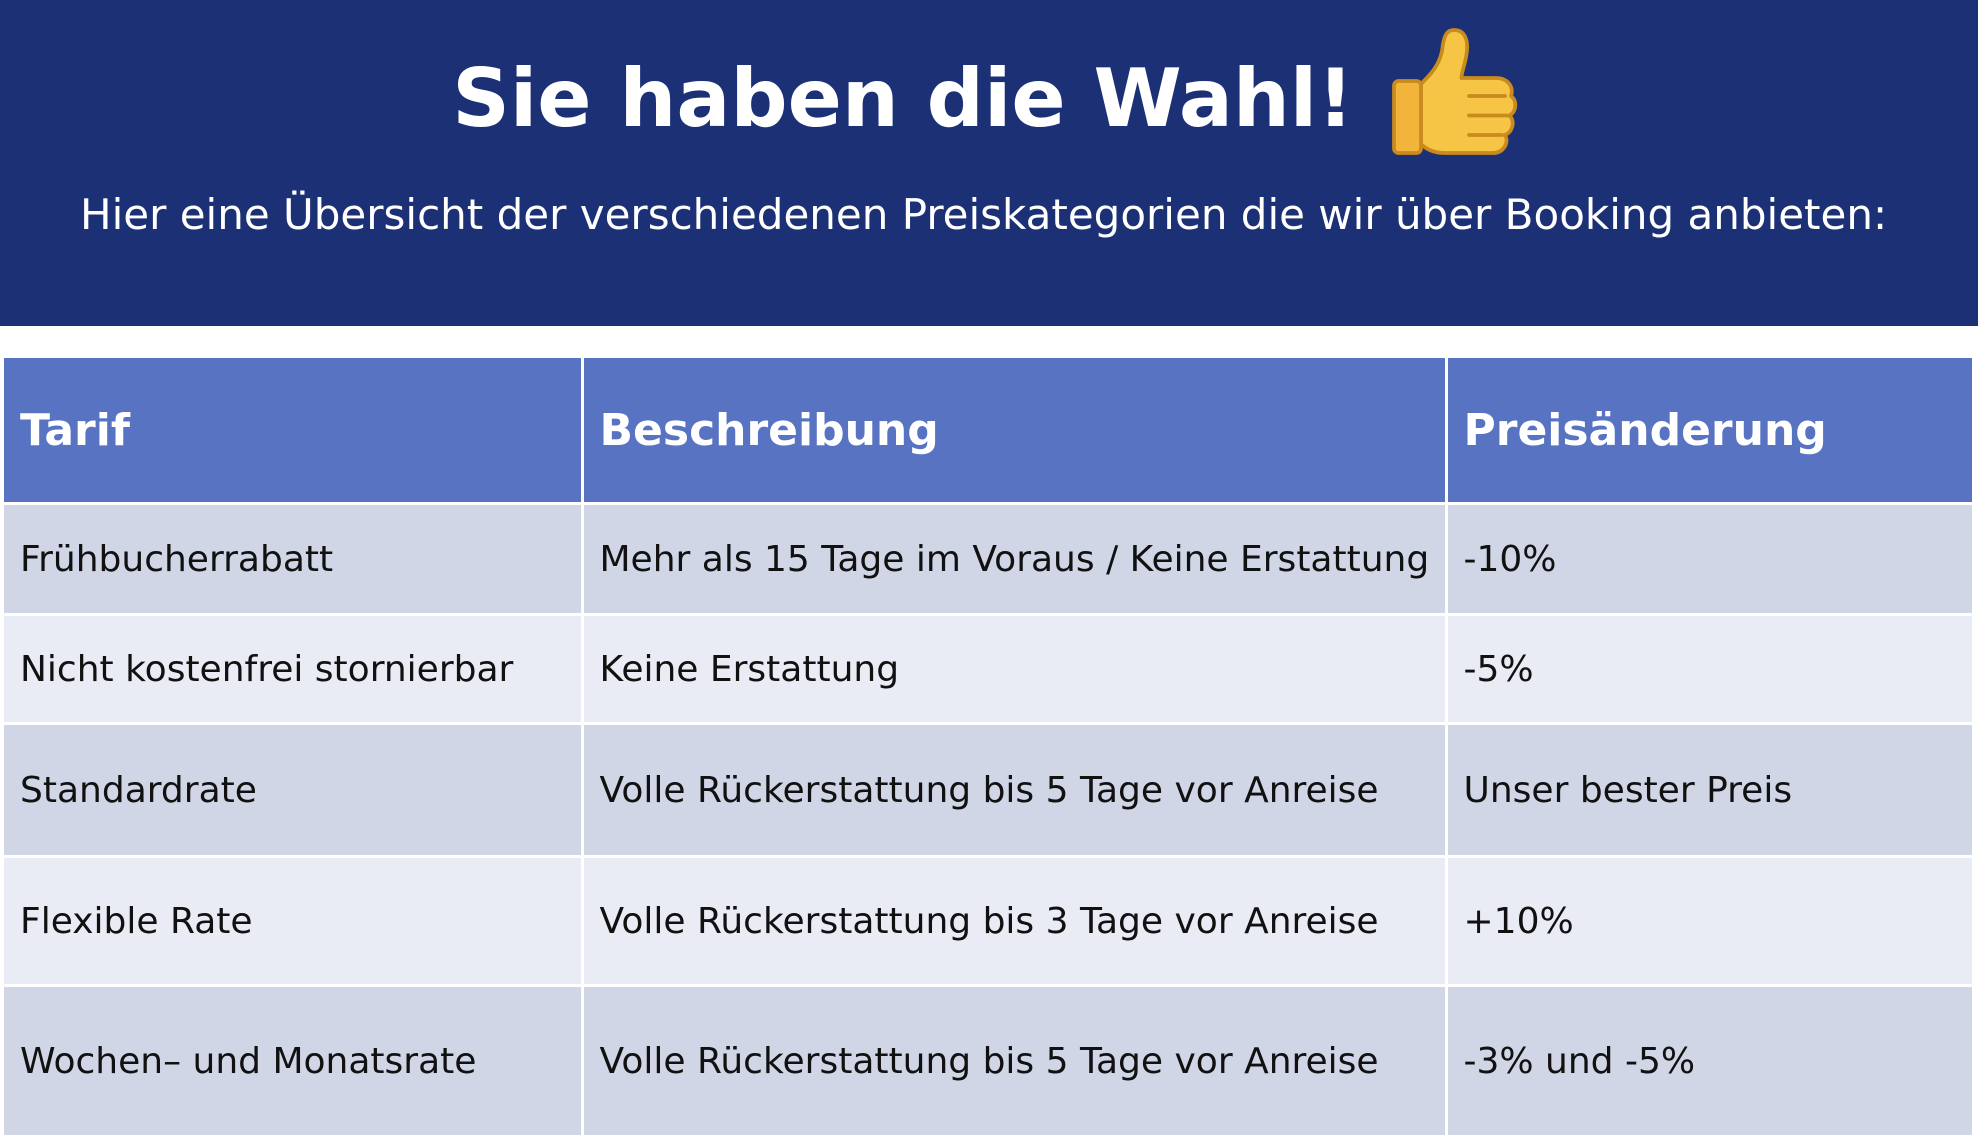  I want to click on table-header-row: Tarif Beschreibung Preisänderung, so click(988, 431).